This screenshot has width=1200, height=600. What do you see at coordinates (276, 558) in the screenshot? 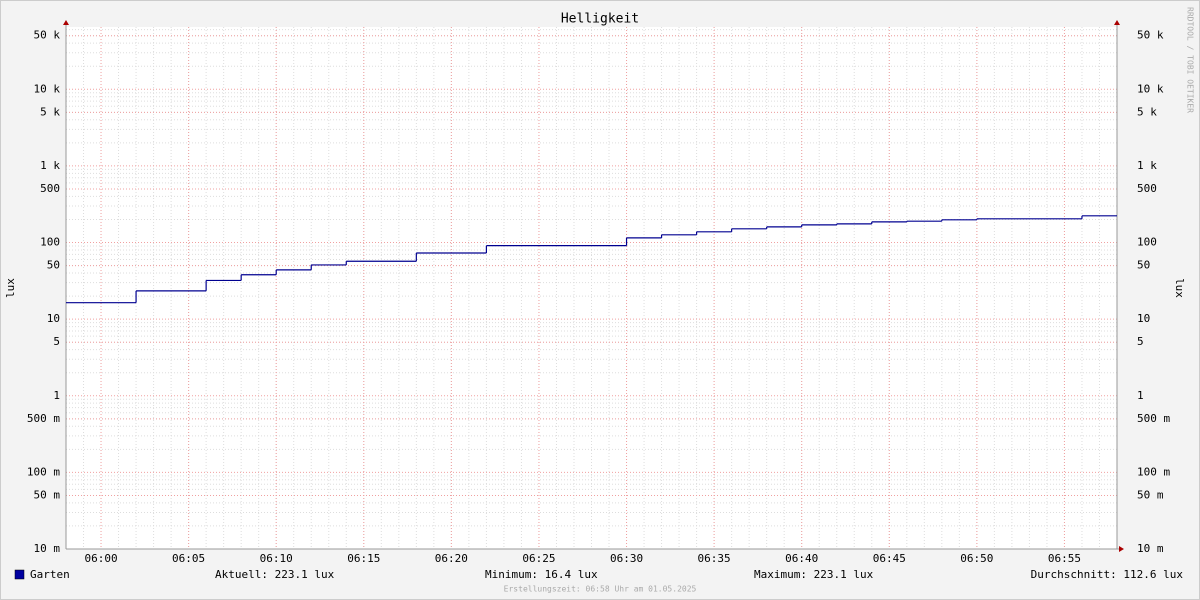
I see `x-tick-label: 06:10` at bounding box center [276, 558].